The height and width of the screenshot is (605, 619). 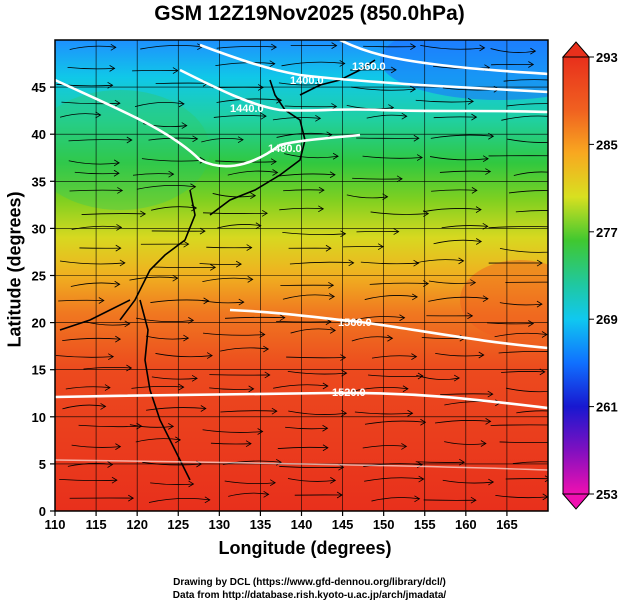 What do you see at coordinates (39, 323) in the screenshot?
I see `y-tick-label: 20` at bounding box center [39, 323].